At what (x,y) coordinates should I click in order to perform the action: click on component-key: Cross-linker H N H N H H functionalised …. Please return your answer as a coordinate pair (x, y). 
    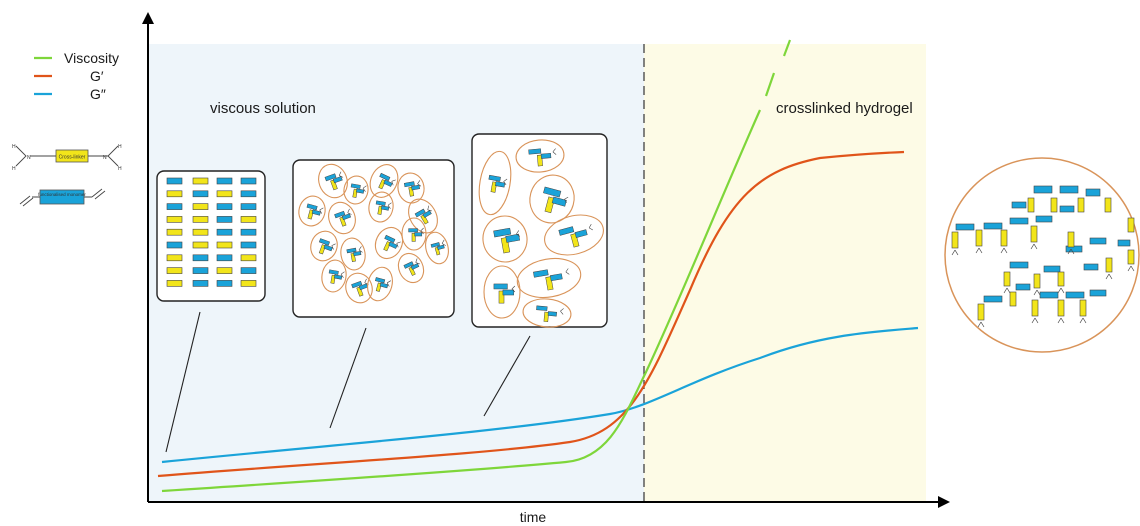
    Looking at the image, I should click on (67, 175).